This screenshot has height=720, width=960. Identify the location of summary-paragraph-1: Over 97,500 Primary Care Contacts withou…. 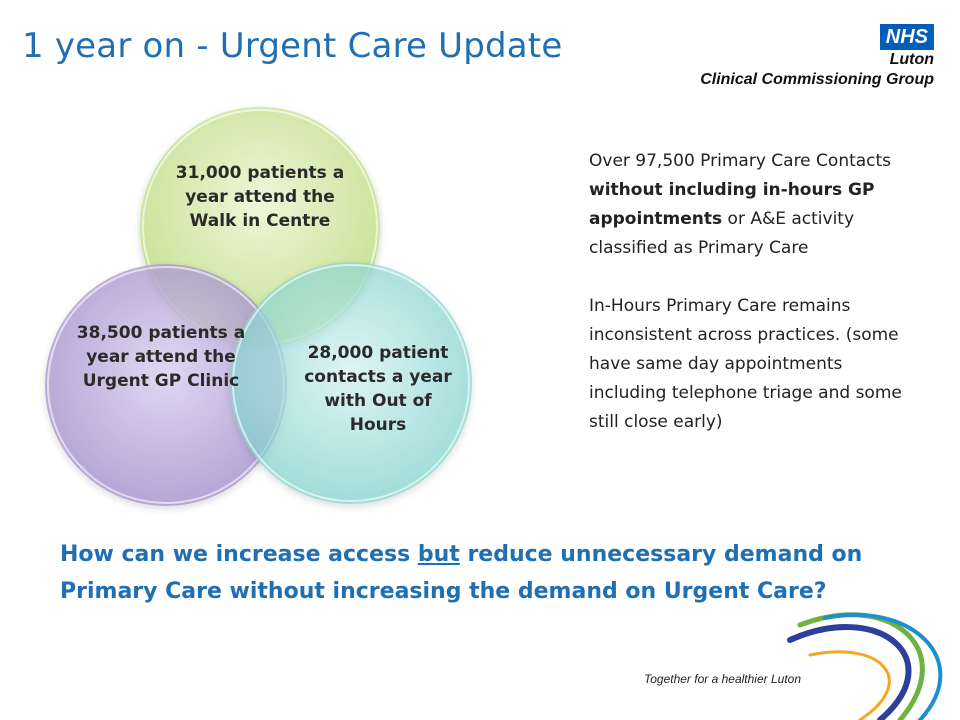
(749, 205).